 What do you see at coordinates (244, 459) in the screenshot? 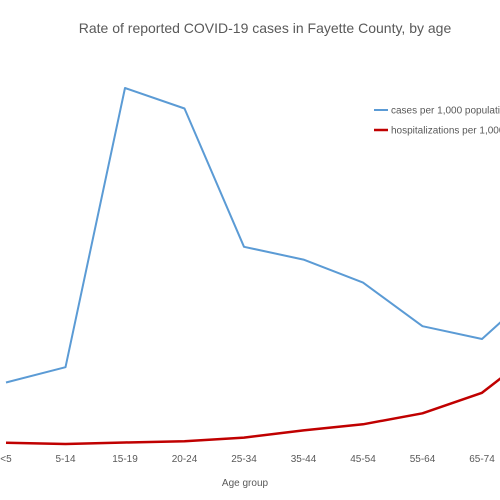
I see `x-tick-label: 25-34` at bounding box center [244, 459].